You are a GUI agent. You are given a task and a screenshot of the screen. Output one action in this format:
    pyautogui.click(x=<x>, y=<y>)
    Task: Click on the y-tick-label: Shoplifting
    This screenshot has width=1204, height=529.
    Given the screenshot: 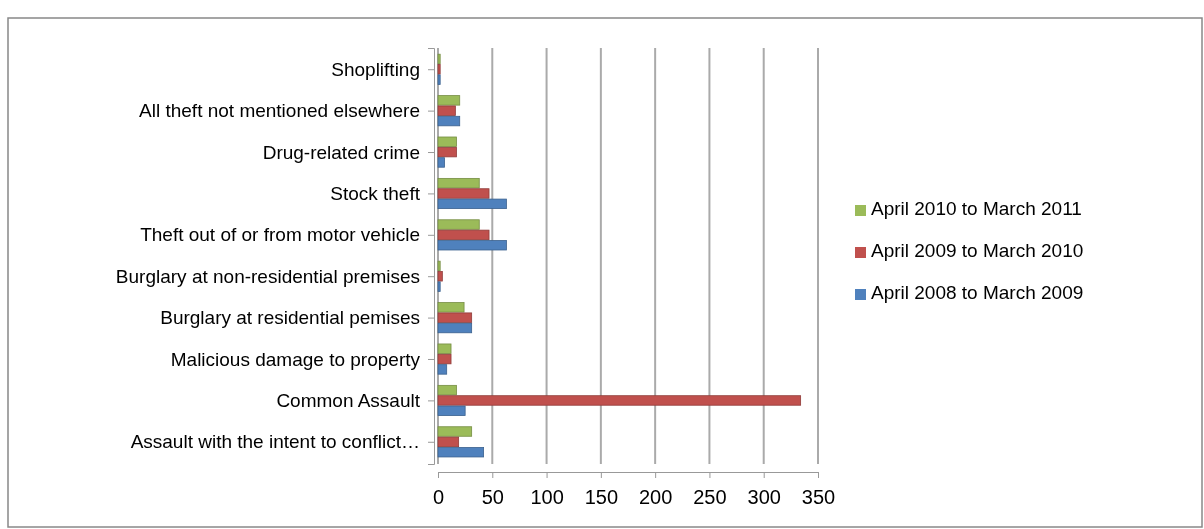 What is the action you would take?
    pyautogui.click(x=375, y=69)
    